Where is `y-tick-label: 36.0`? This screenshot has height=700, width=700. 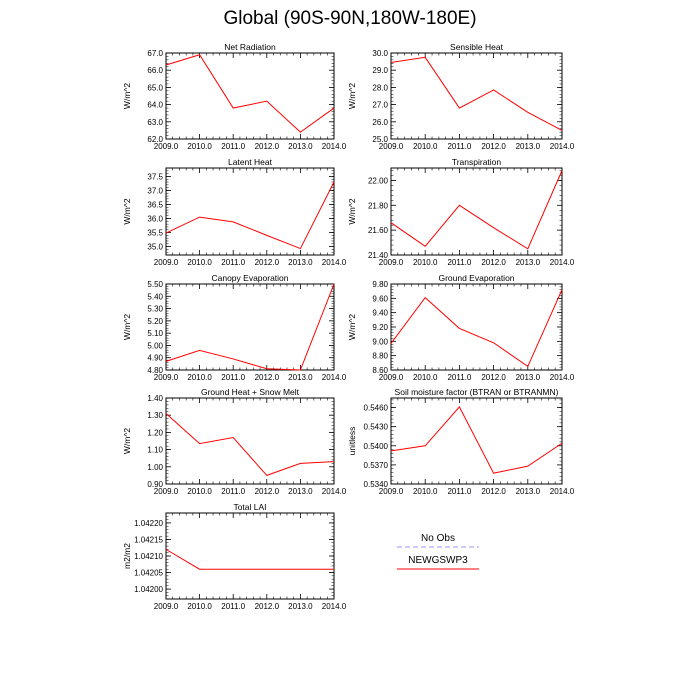 y-tick-label: 36.0 is located at coordinates (155, 219).